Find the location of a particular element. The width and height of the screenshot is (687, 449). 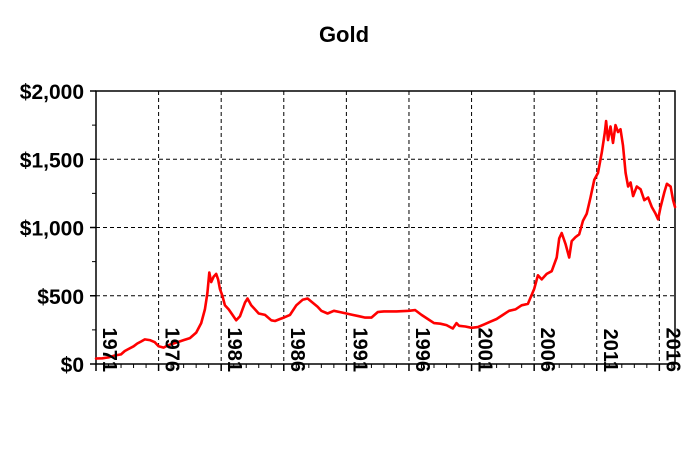

y-tick-labels: $0 $500 $1,000 $1,500 $2,000 is located at coordinates (52, 229).